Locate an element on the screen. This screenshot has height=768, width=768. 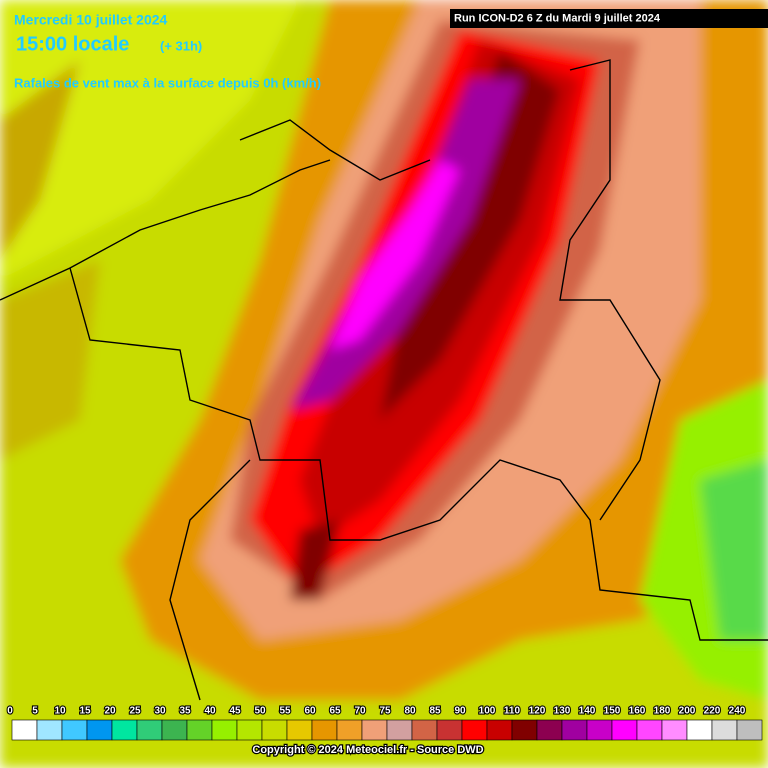
time: 15:00 locale is located at coordinates (72, 44).